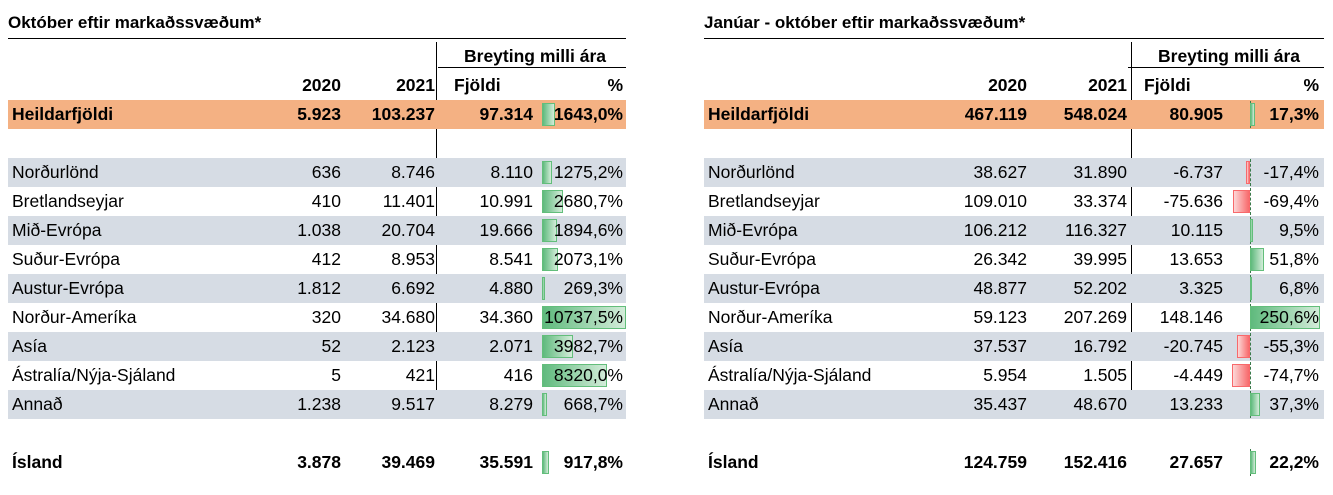 Image resolution: width=1333 pixels, height=495 pixels. What do you see at coordinates (1198, 172) in the screenshot?
I see `change-count: -6.737` at bounding box center [1198, 172].